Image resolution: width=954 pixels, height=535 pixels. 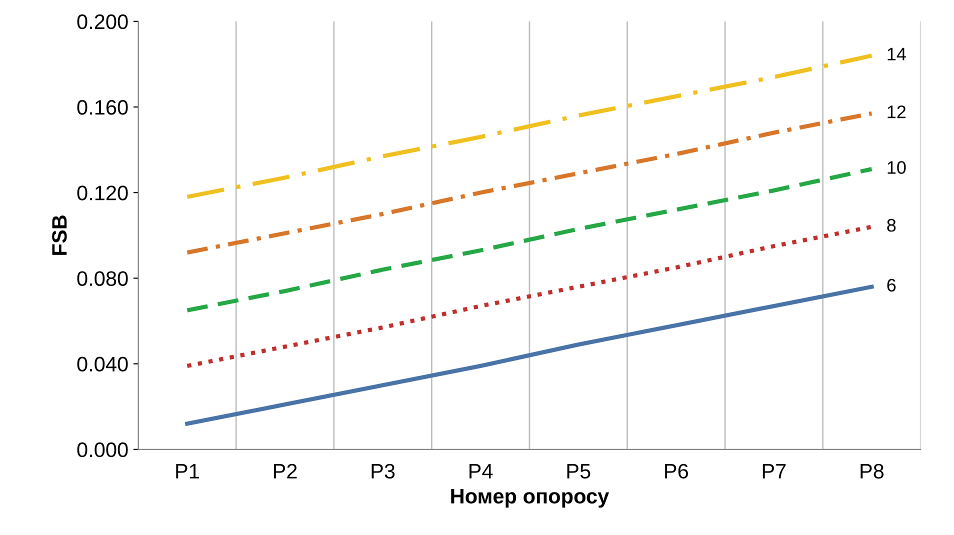 I want to click on series-label: 12, so click(x=897, y=111).